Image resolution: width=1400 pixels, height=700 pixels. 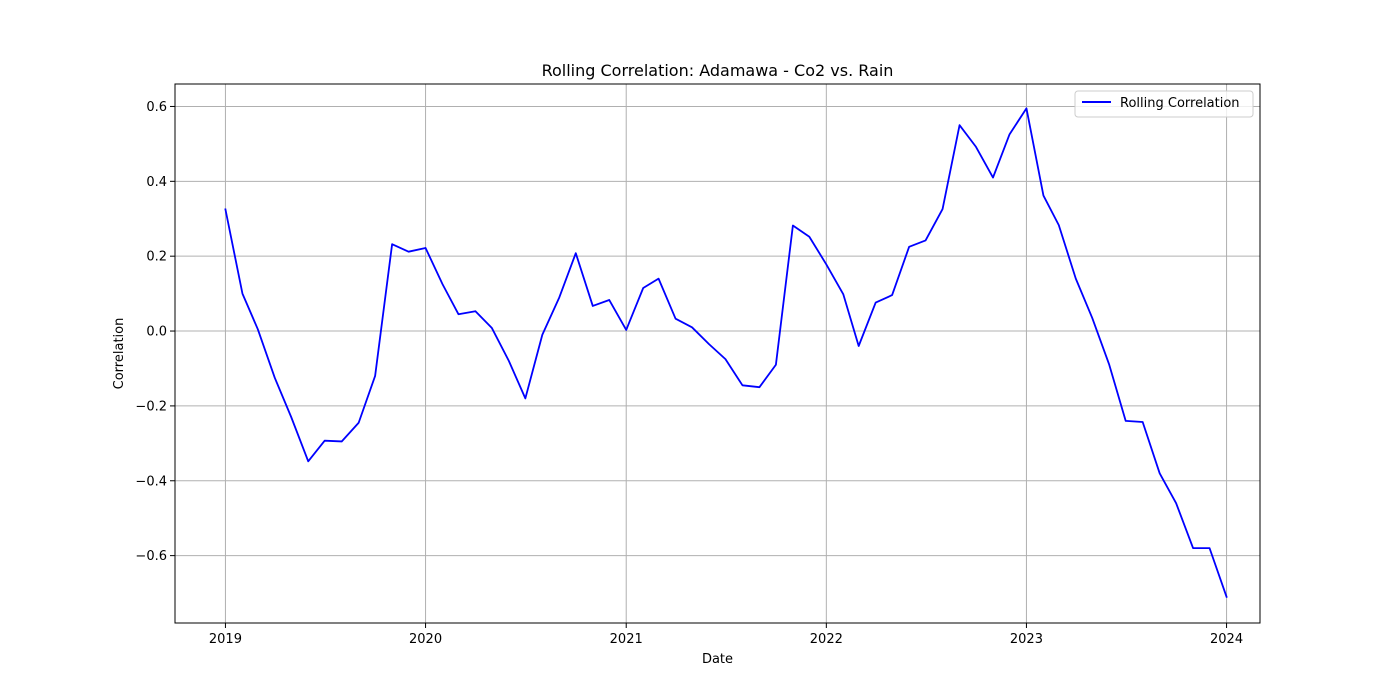 What do you see at coordinates (151, 406) in the screenshot?
I see `y-tick-label: −0.2` at bounding box center [151, 406].